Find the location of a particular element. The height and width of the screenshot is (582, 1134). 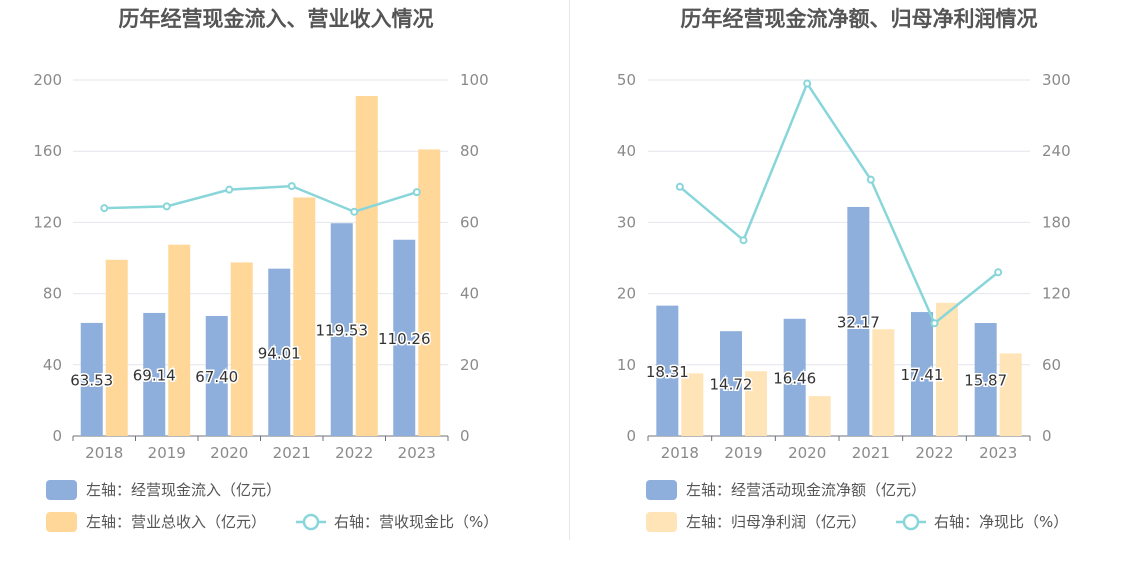

chart-title: 历年经营现金流入、营业收入情况 is located at coordinates (276, 19).